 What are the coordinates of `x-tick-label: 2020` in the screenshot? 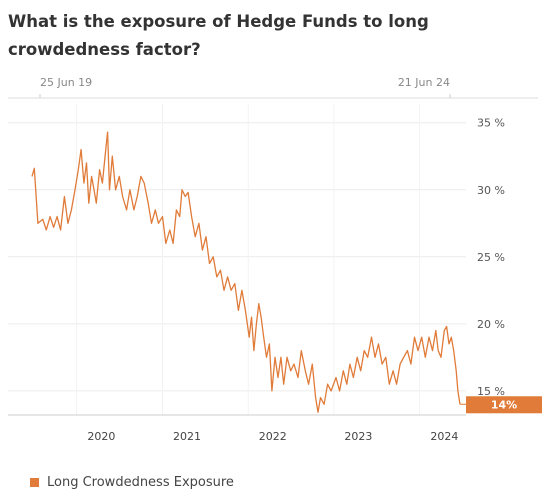 It's located at (101, 436).